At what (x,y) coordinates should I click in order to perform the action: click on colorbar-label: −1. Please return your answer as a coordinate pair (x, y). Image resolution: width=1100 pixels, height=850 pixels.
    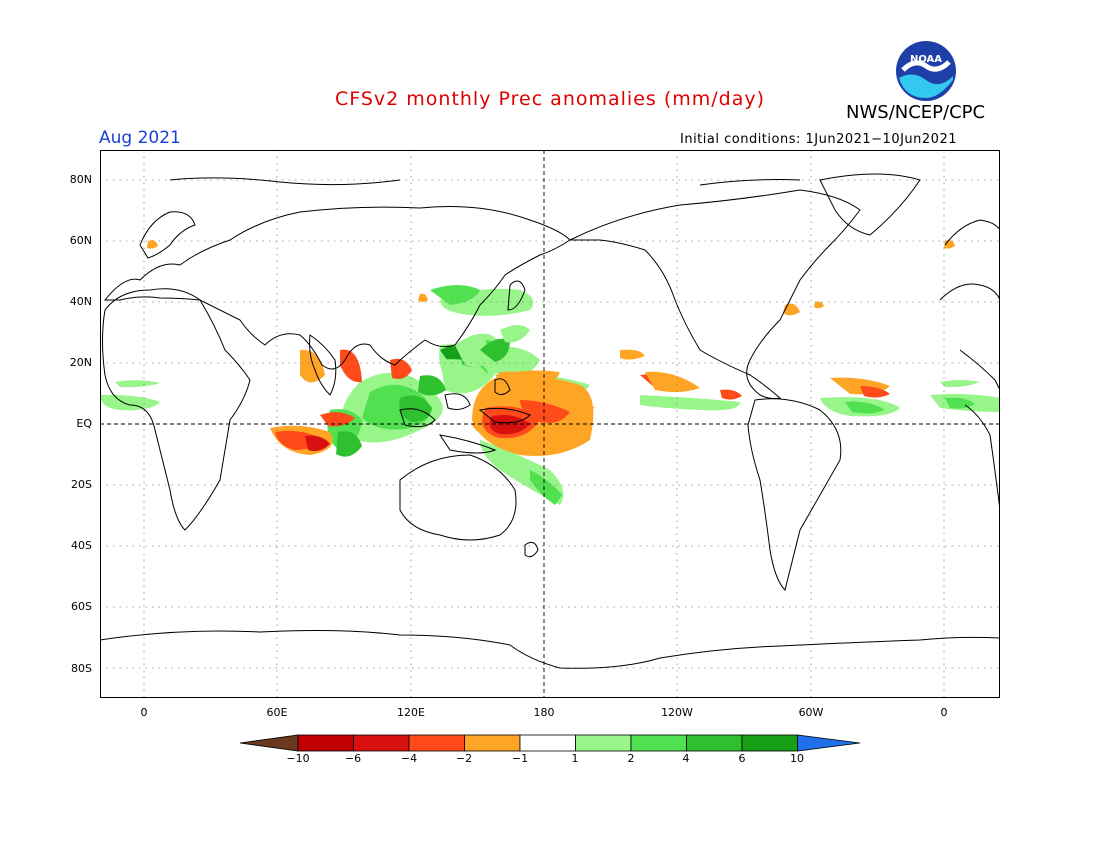
    Looking at the image, I should click on (520, 758).